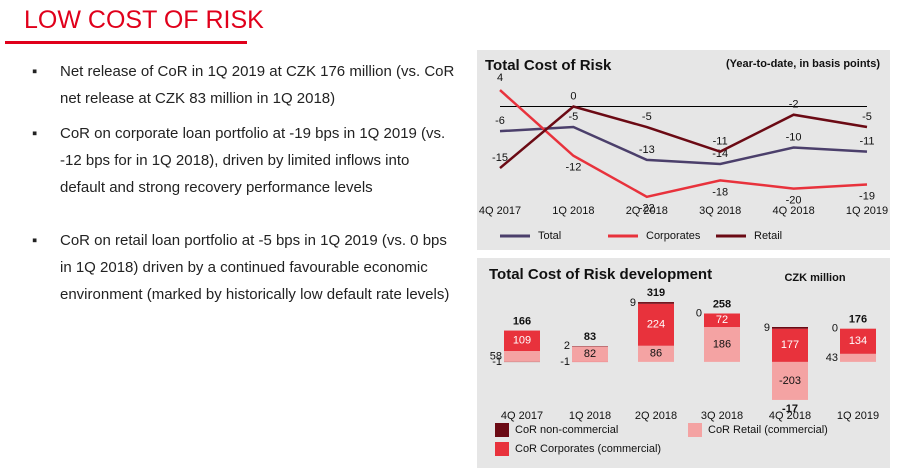 The width and height of the screenshot is (905, 472). Describe the element at coordinates (588, 449) in the screenshot. I see `legend-label: CoR Corporates (commercial)` at that location.